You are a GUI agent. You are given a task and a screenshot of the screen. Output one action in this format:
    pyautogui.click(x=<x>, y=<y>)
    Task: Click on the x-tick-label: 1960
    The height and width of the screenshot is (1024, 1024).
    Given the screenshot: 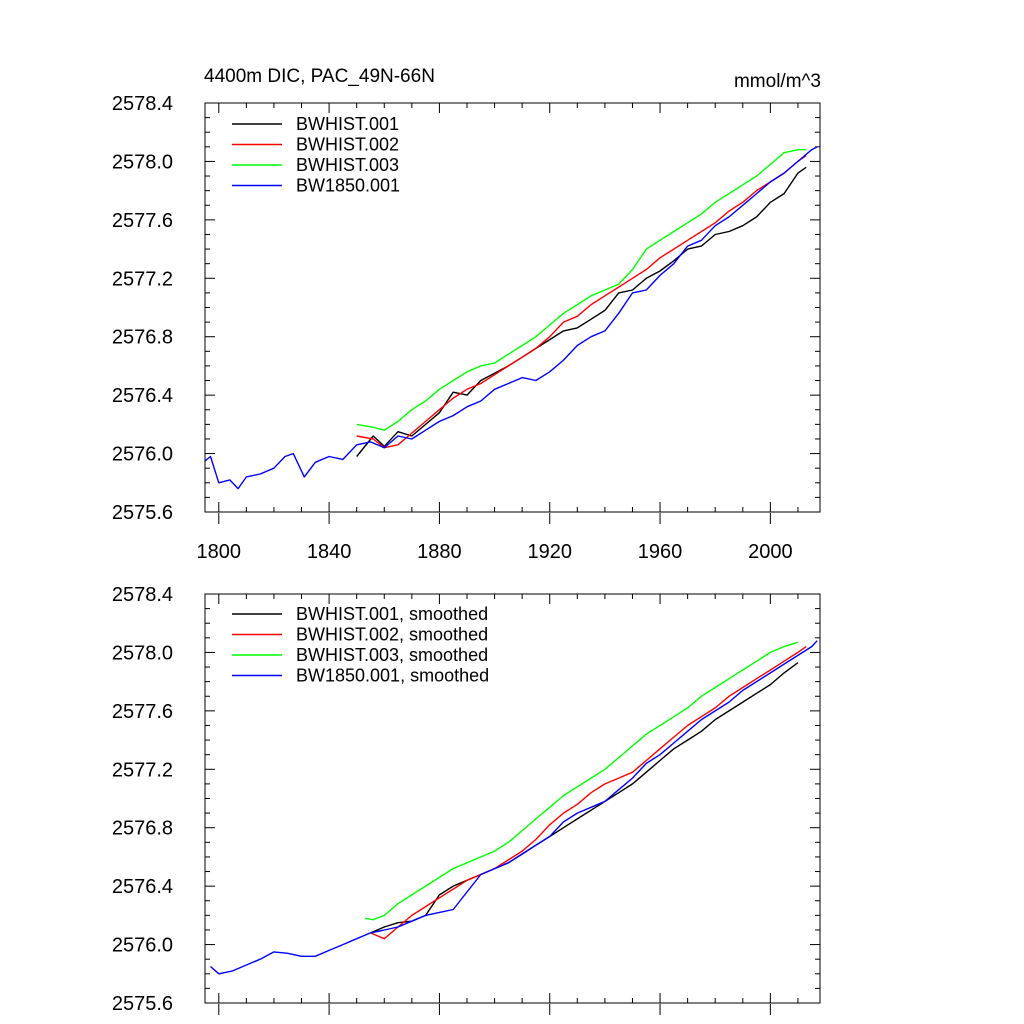 What is the action you would take?
    pyautogui.click(x=660, y=552)
    